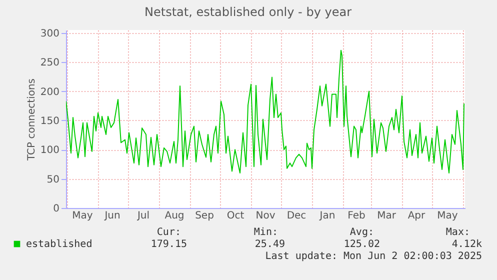 Image resolution: width=497 pixels, height=280 pixels. Describe the element at coordinates (50, 34) in the screenshot. I see `y-tick-label: 300` at that location.